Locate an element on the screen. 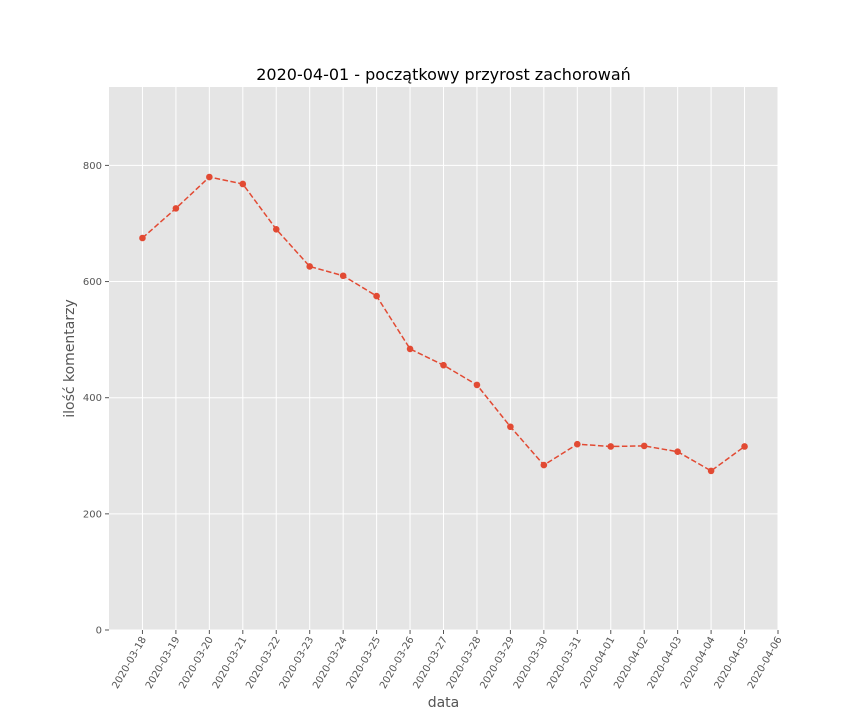 Image resolution: width=864 pixels, height=720 pixels. x-tick-label: 2020-04-04 is located at coordinates (698, 663).